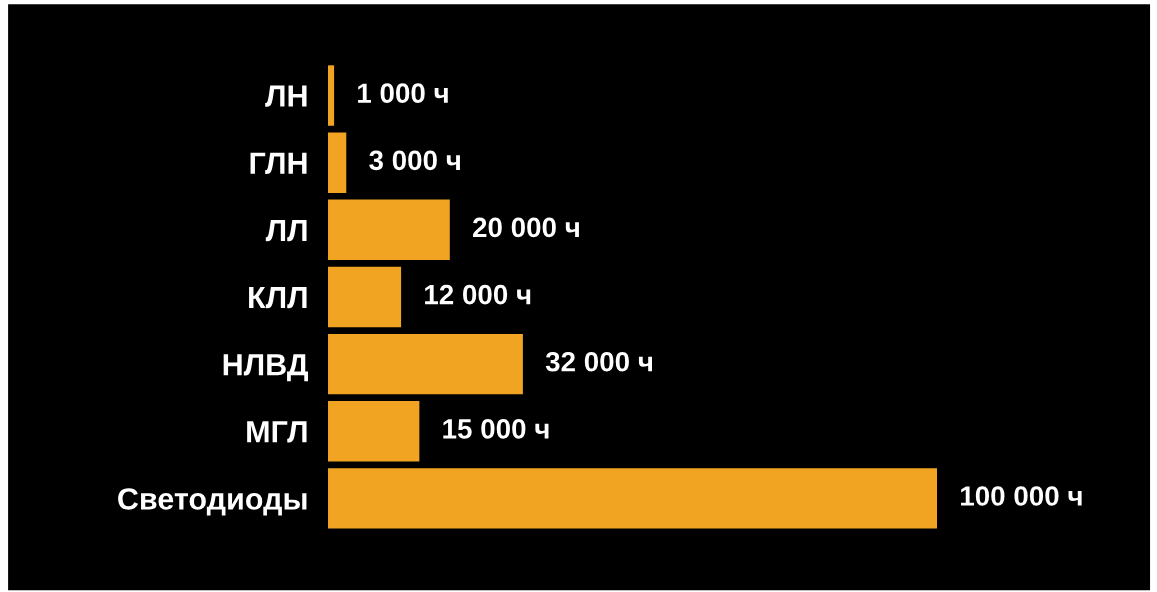  Describe the element at coordinates (266, 368) in the screenshot. I see `y-tick-label: НЛВД` at that location.